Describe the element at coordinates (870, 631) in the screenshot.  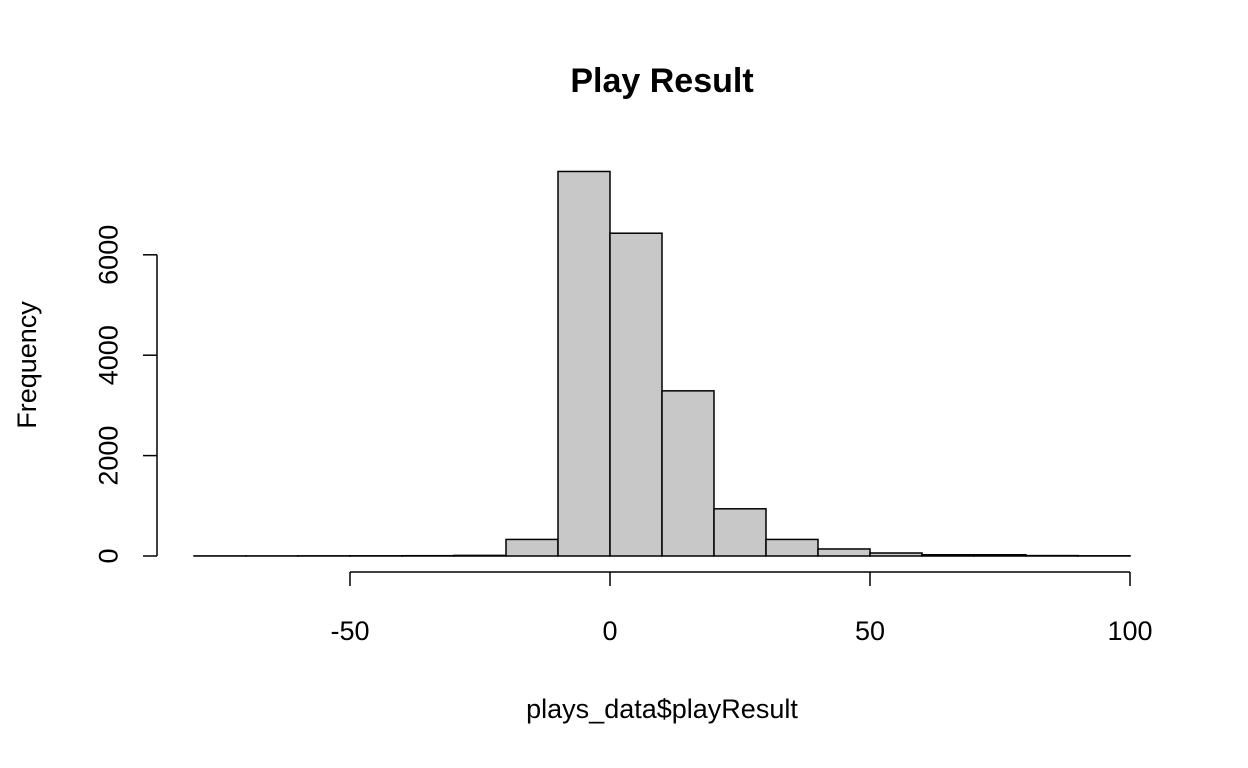
I see `x-tick-label: 50` at that location.